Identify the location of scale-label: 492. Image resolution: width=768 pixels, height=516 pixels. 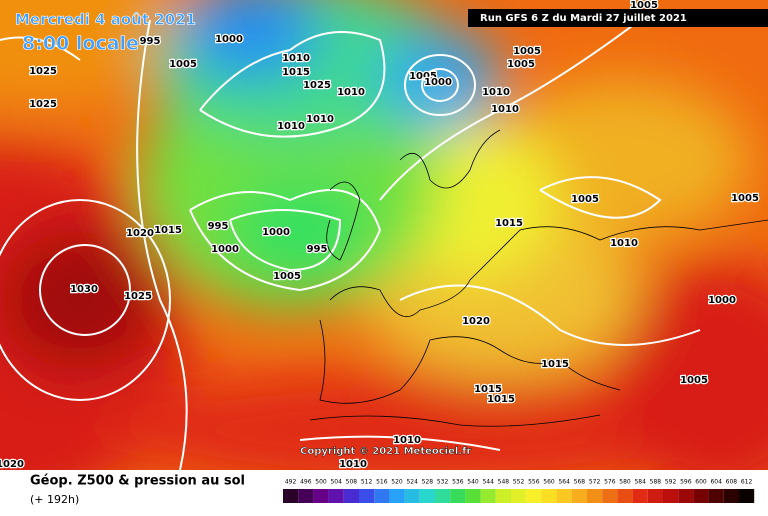
(291, 482).